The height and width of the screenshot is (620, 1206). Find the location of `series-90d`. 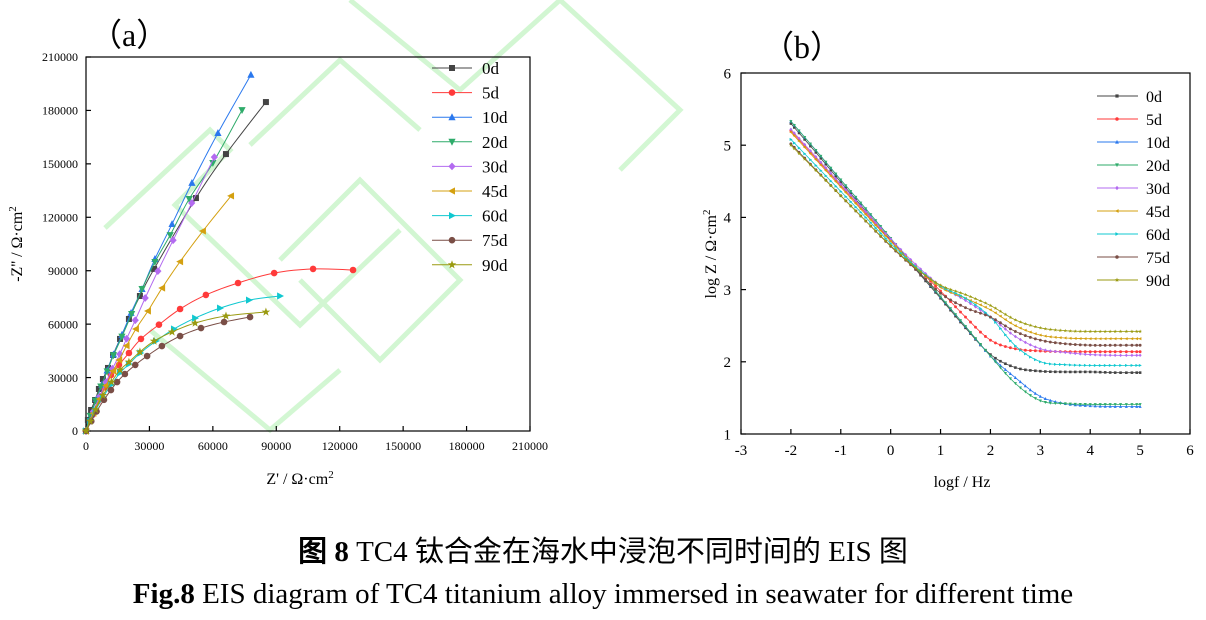

series-90d is located at coordinates (176, 371).